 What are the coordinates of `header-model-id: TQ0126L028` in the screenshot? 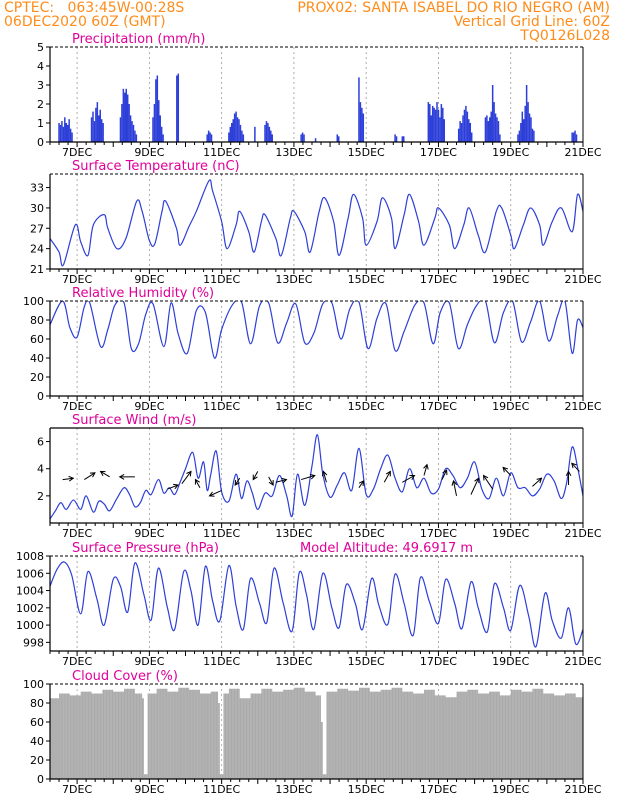 It's located at (565, 36).